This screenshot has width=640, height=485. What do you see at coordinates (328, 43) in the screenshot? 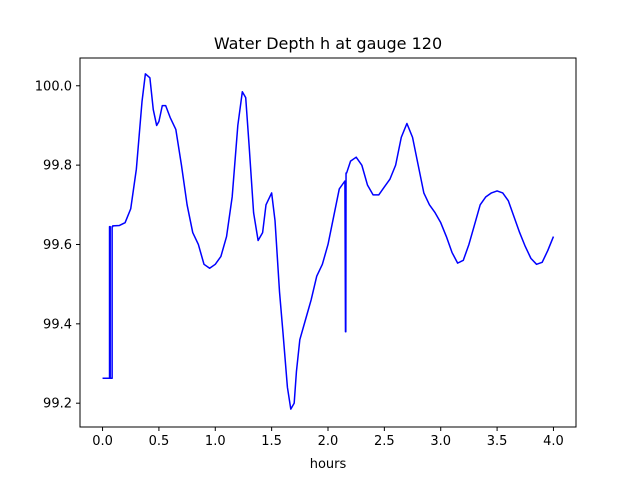
I see `chart-title: Water Depth h at gauge 120` at bounding box center [328, 43].